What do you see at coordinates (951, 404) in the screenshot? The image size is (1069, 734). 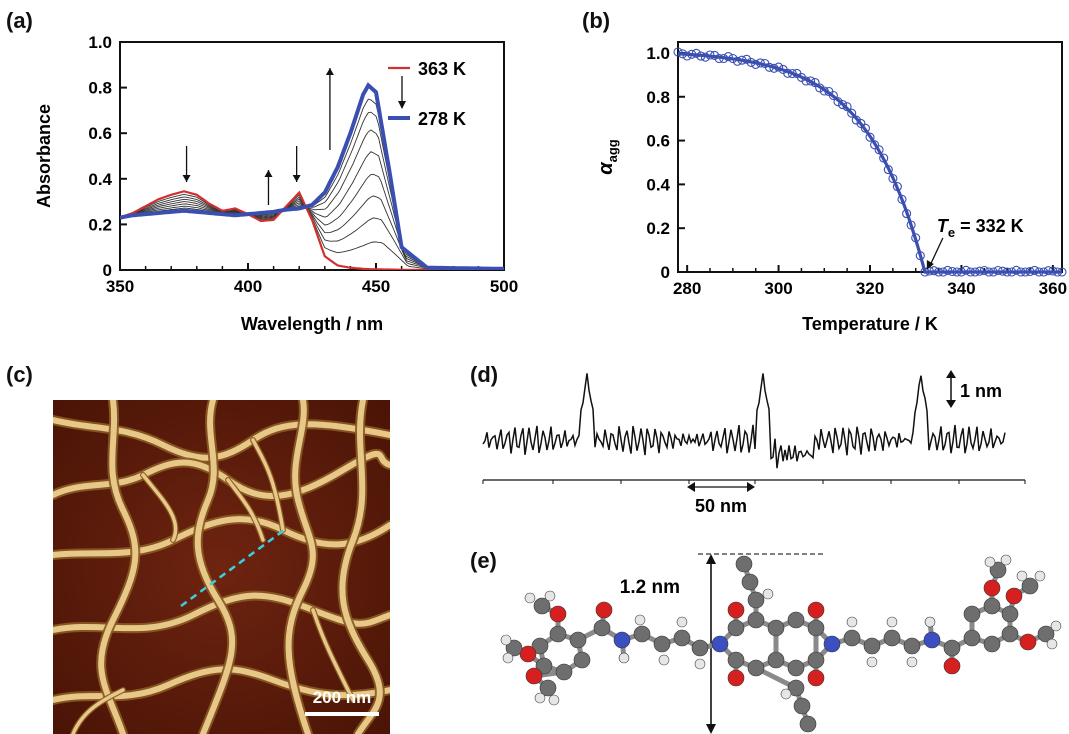 I see `height-arrow-bottom` at bounding box center [951, 404].